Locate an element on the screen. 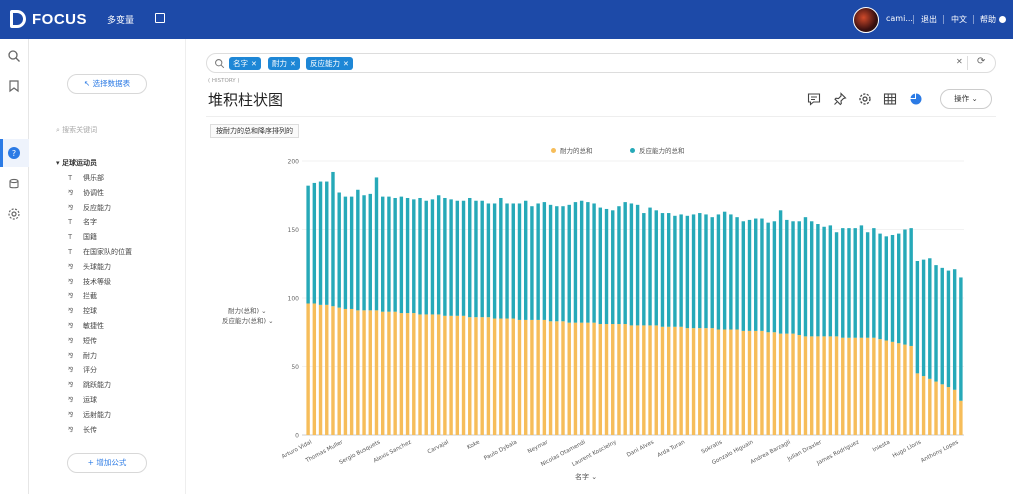 Image resolution: width=1013 pixels, height=494 pixels. field-item: ⅋ 技术等级 is located at coordinates (89, 282).